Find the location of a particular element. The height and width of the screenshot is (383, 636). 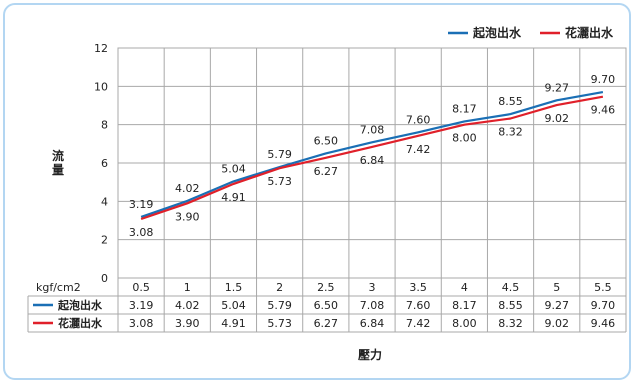

legend-label: 花灑出水 is located at coordinates (589, 32).